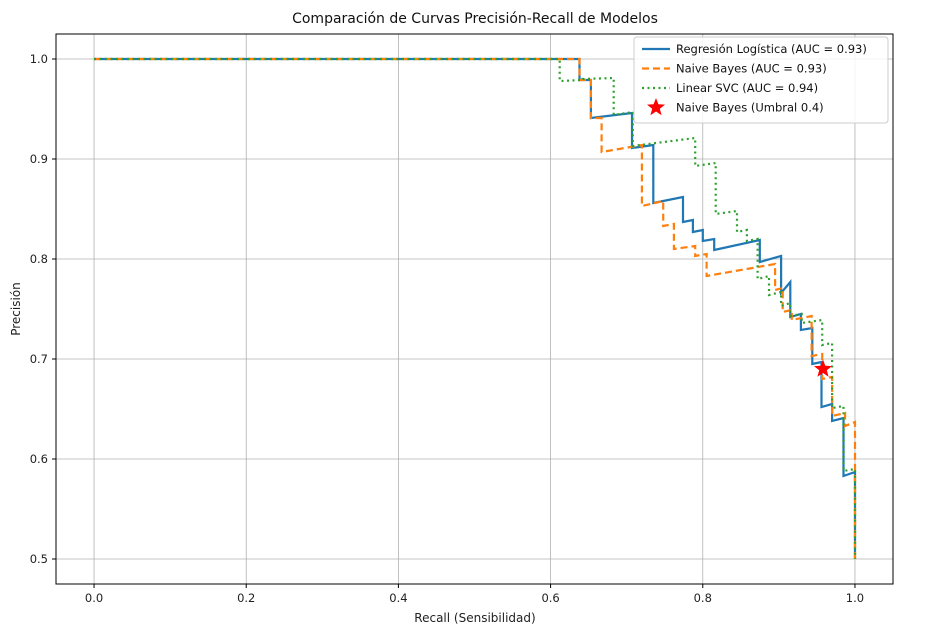 Image resolution: width=935 pixels, height=632 pixels. What do you see at coordinates (855, 598) in the screenshot?
I see `x-tick-label: 1.0` at bounding box center [855, 598].